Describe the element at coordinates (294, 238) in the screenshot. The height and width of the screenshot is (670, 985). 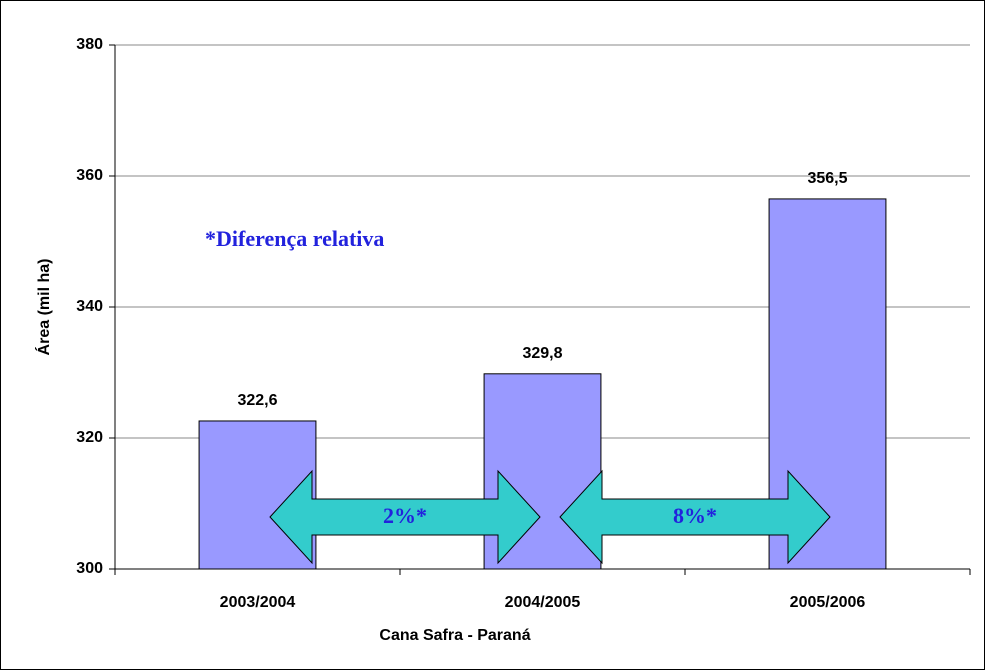
I see `annotation: *Diferença relativa` at that location.